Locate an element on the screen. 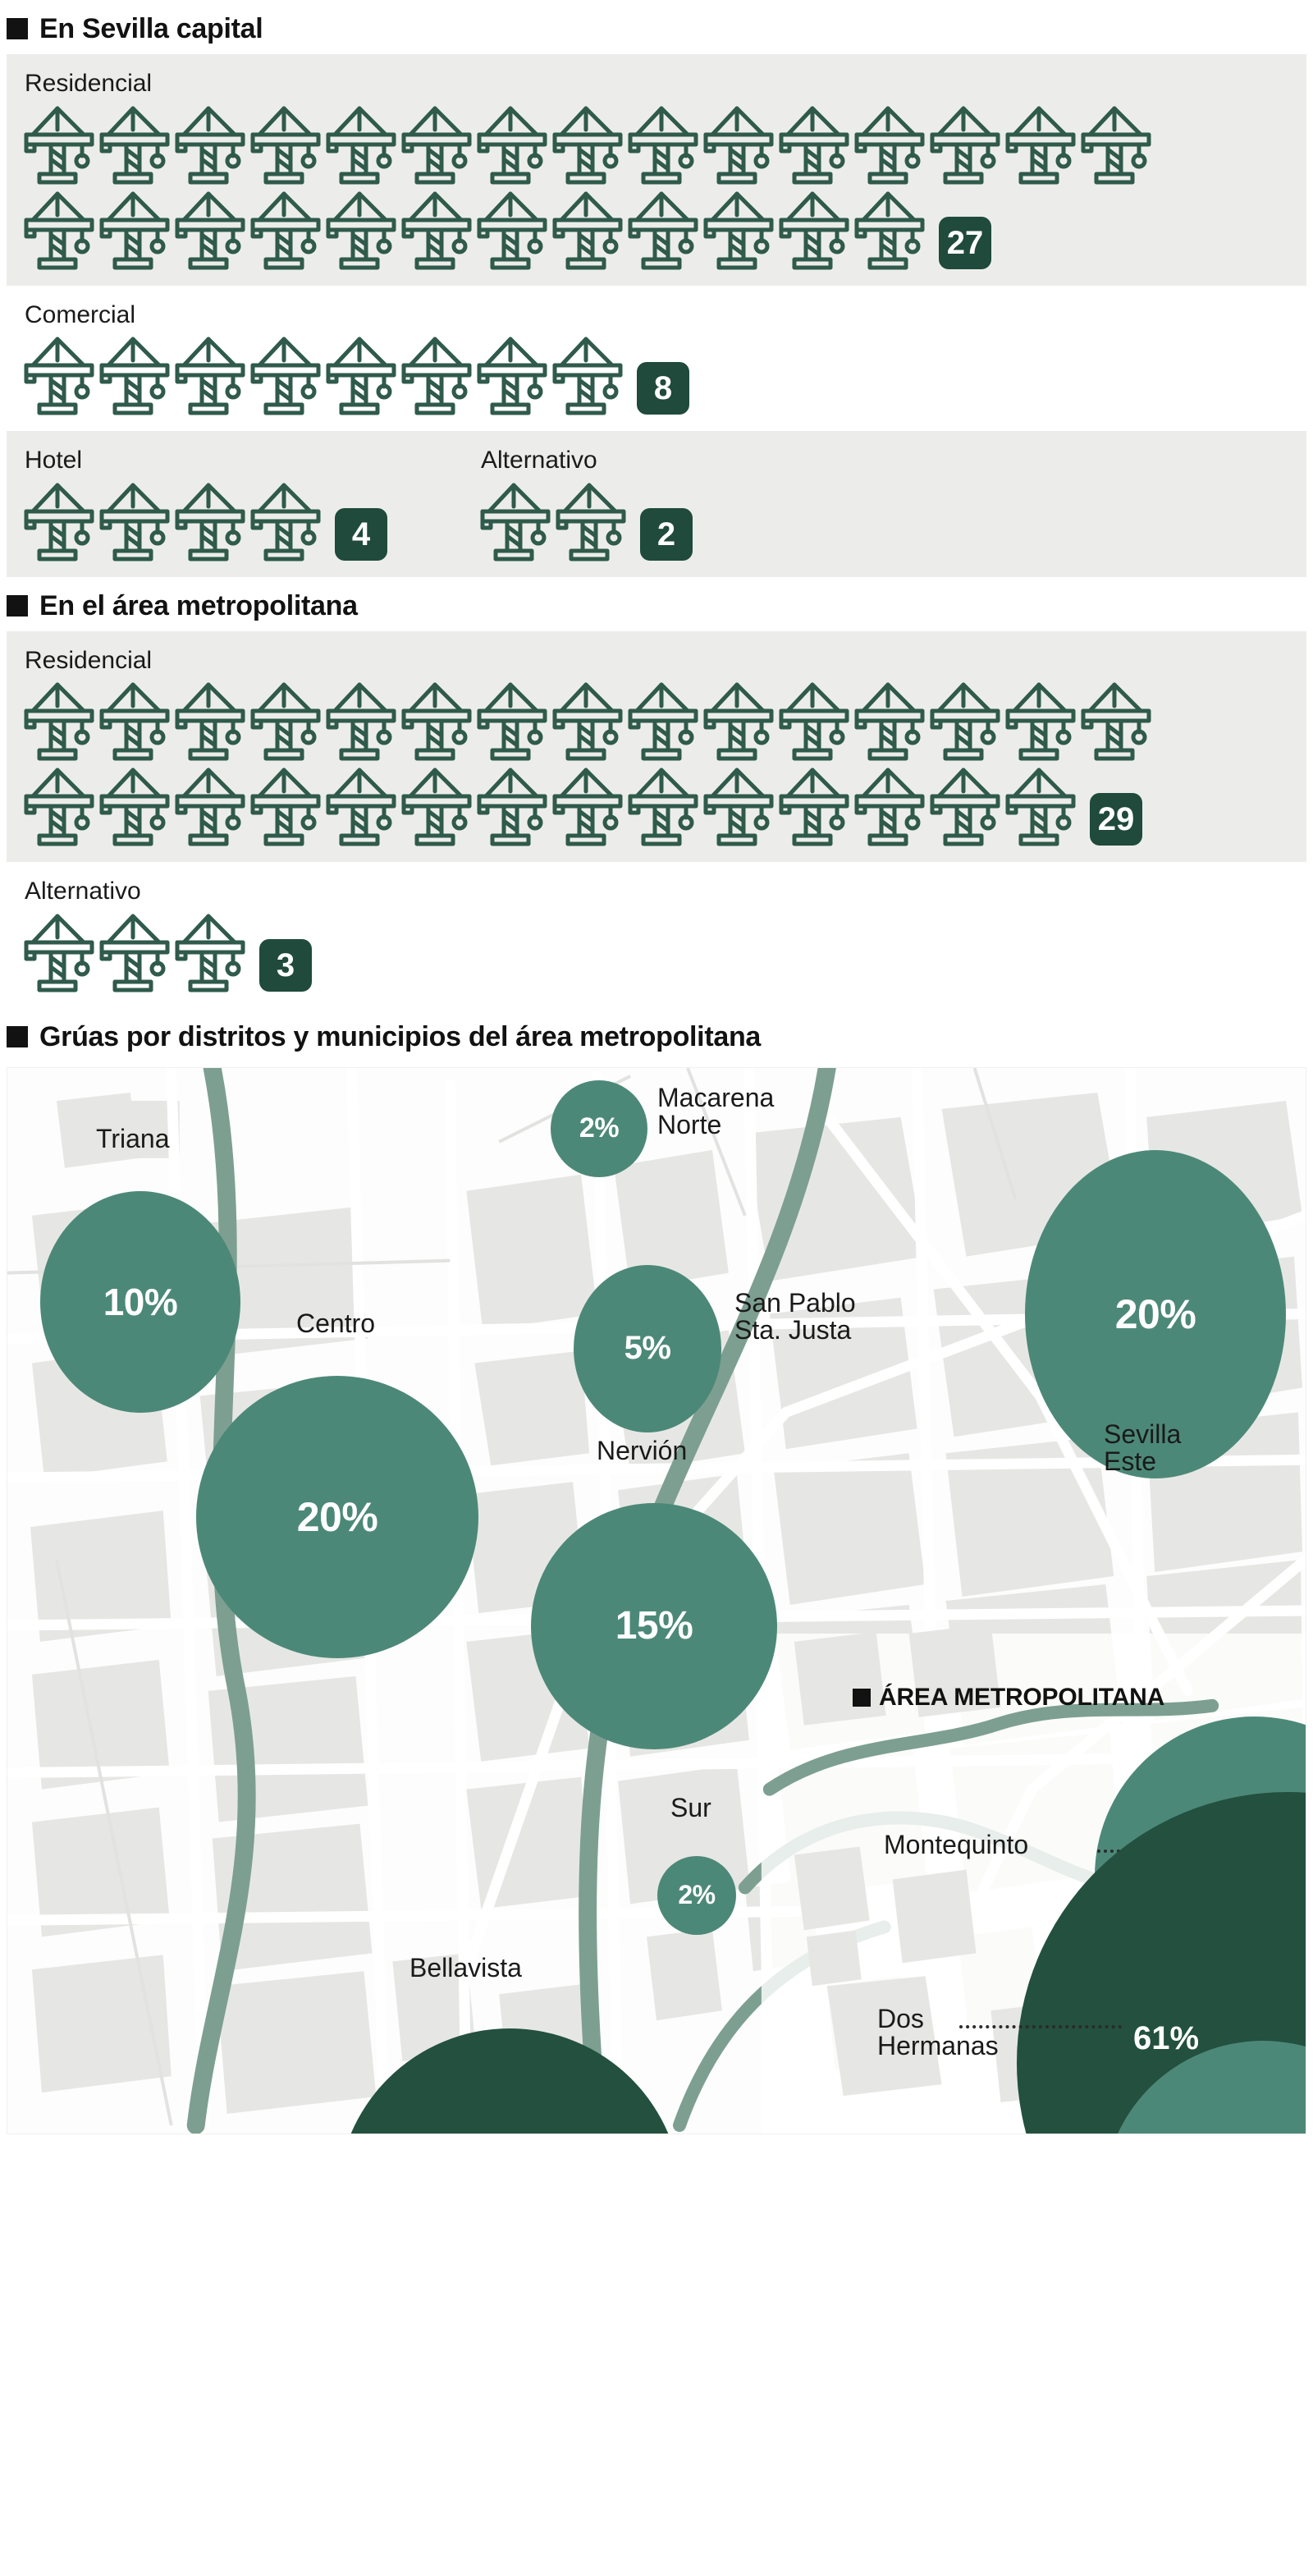 This screenshot has width=1313, height=2576. district-bubble-nervion: 15% is located at coordinates (654, 1626).